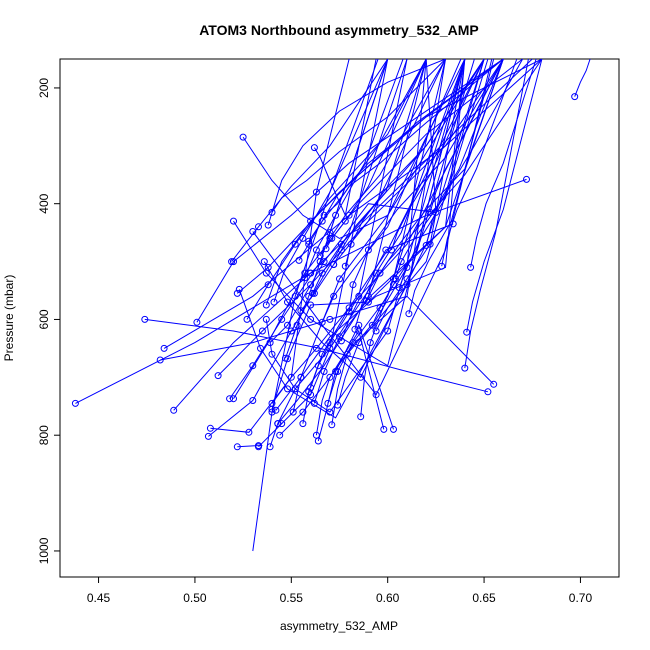 This screenshot has width=650, height=650. What do you see at coordinates (339, 30) in the screenshot?
I see `chart-title: ATOM3 Northbound asymmetry_532_AMP` at bounding box center [339, 30].